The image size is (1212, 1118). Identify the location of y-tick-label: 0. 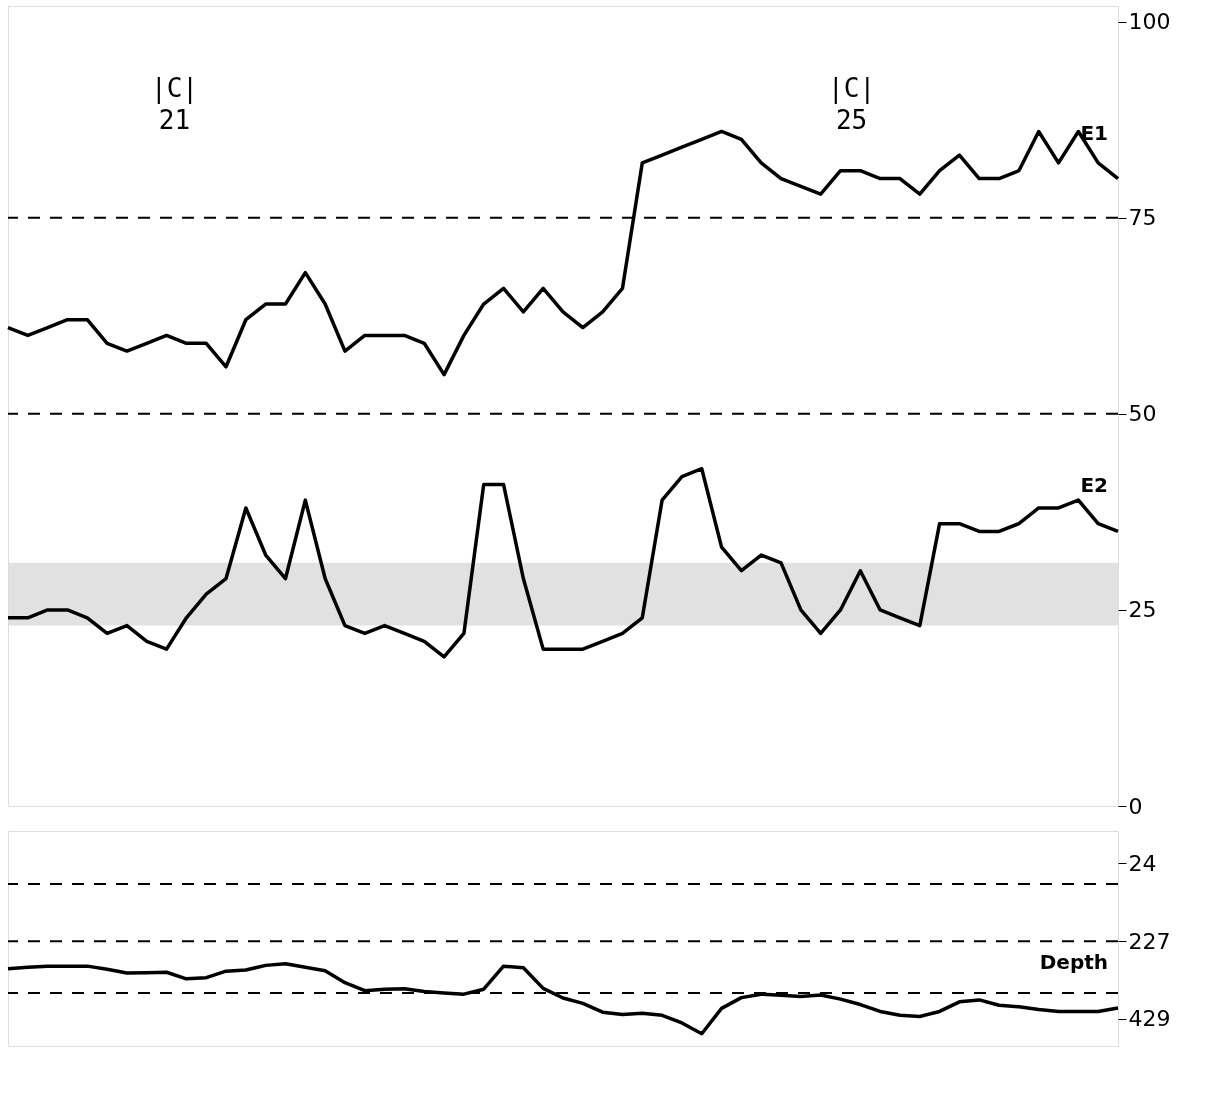
(1135, 806).